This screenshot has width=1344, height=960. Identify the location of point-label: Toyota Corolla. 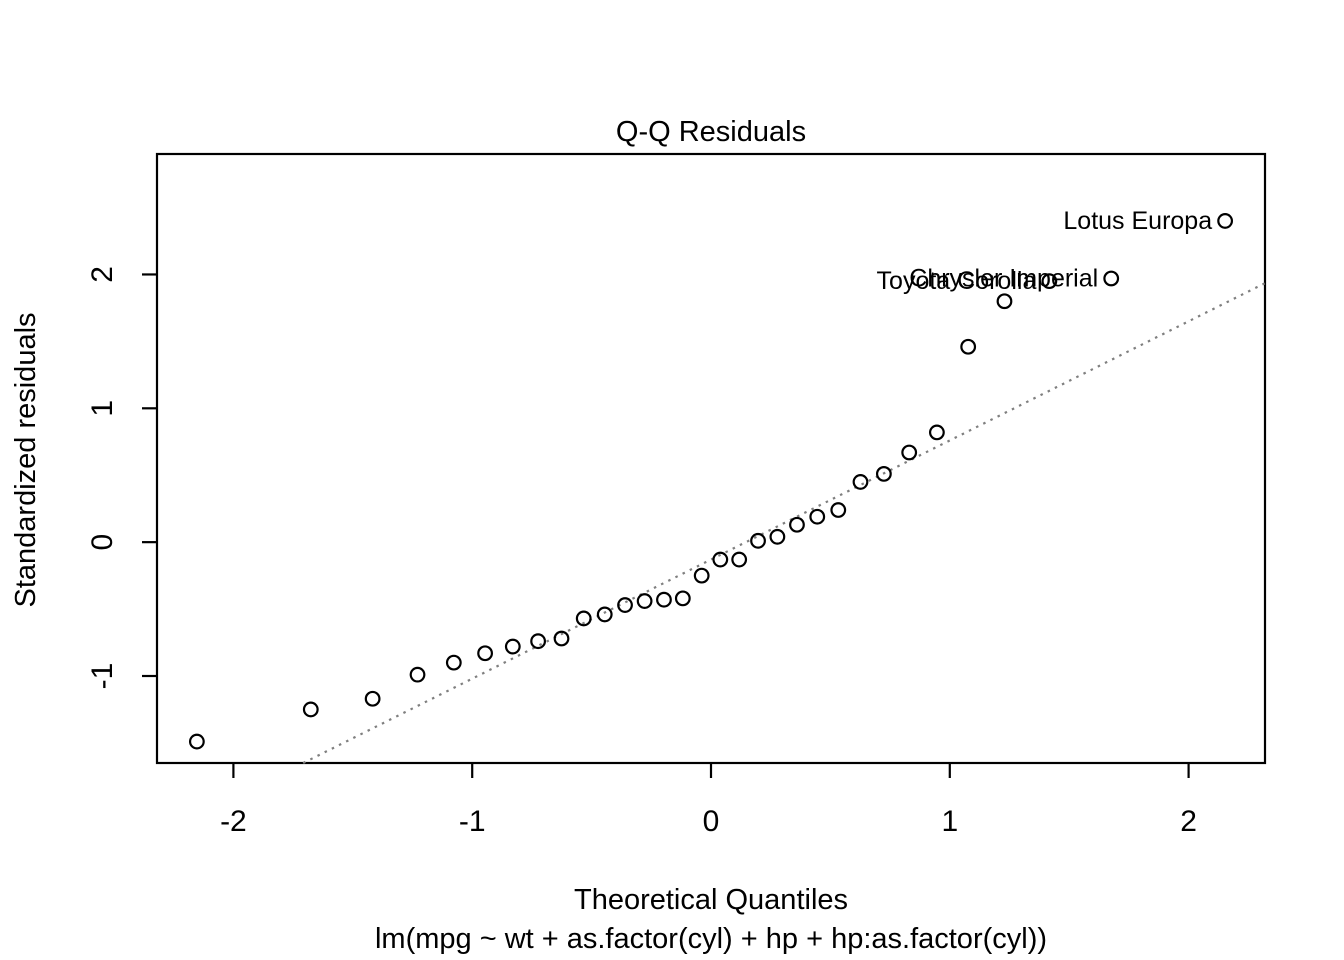
(957, 281).